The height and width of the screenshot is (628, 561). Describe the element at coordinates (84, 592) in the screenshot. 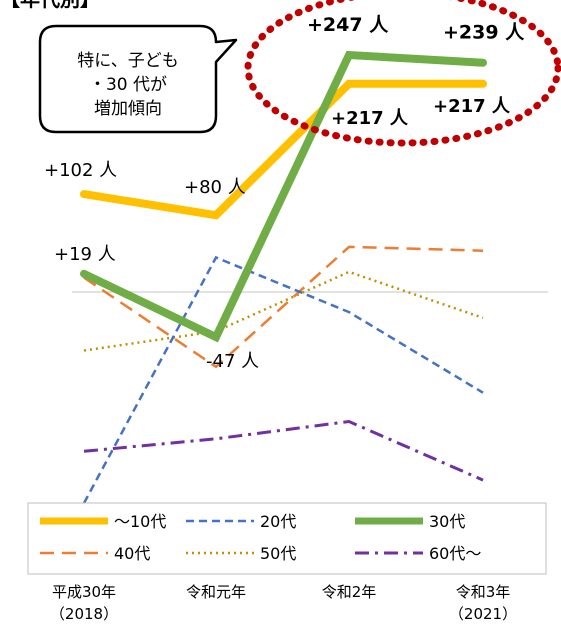

I see `x-tick-label-0: 平成30年` at that location.